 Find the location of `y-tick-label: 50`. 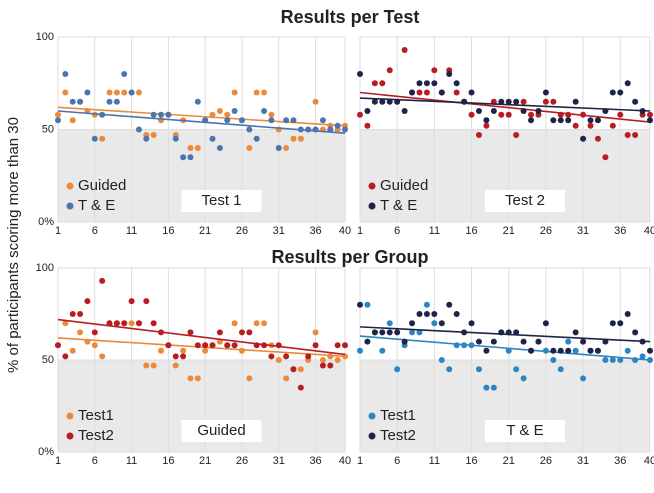

y-tick-label: 50 is located at coordinates (48, 360).